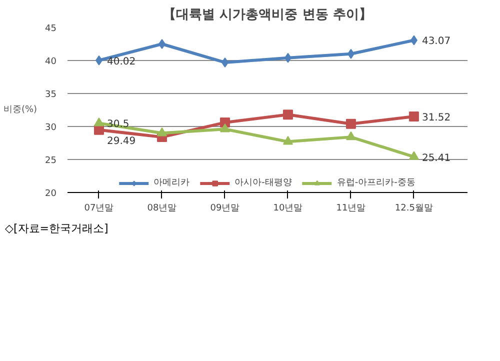  What do you see at coordinates (172, 183) in the screenshot?
I see `legend-label: 아메리카` at bounding box center [172, 183].